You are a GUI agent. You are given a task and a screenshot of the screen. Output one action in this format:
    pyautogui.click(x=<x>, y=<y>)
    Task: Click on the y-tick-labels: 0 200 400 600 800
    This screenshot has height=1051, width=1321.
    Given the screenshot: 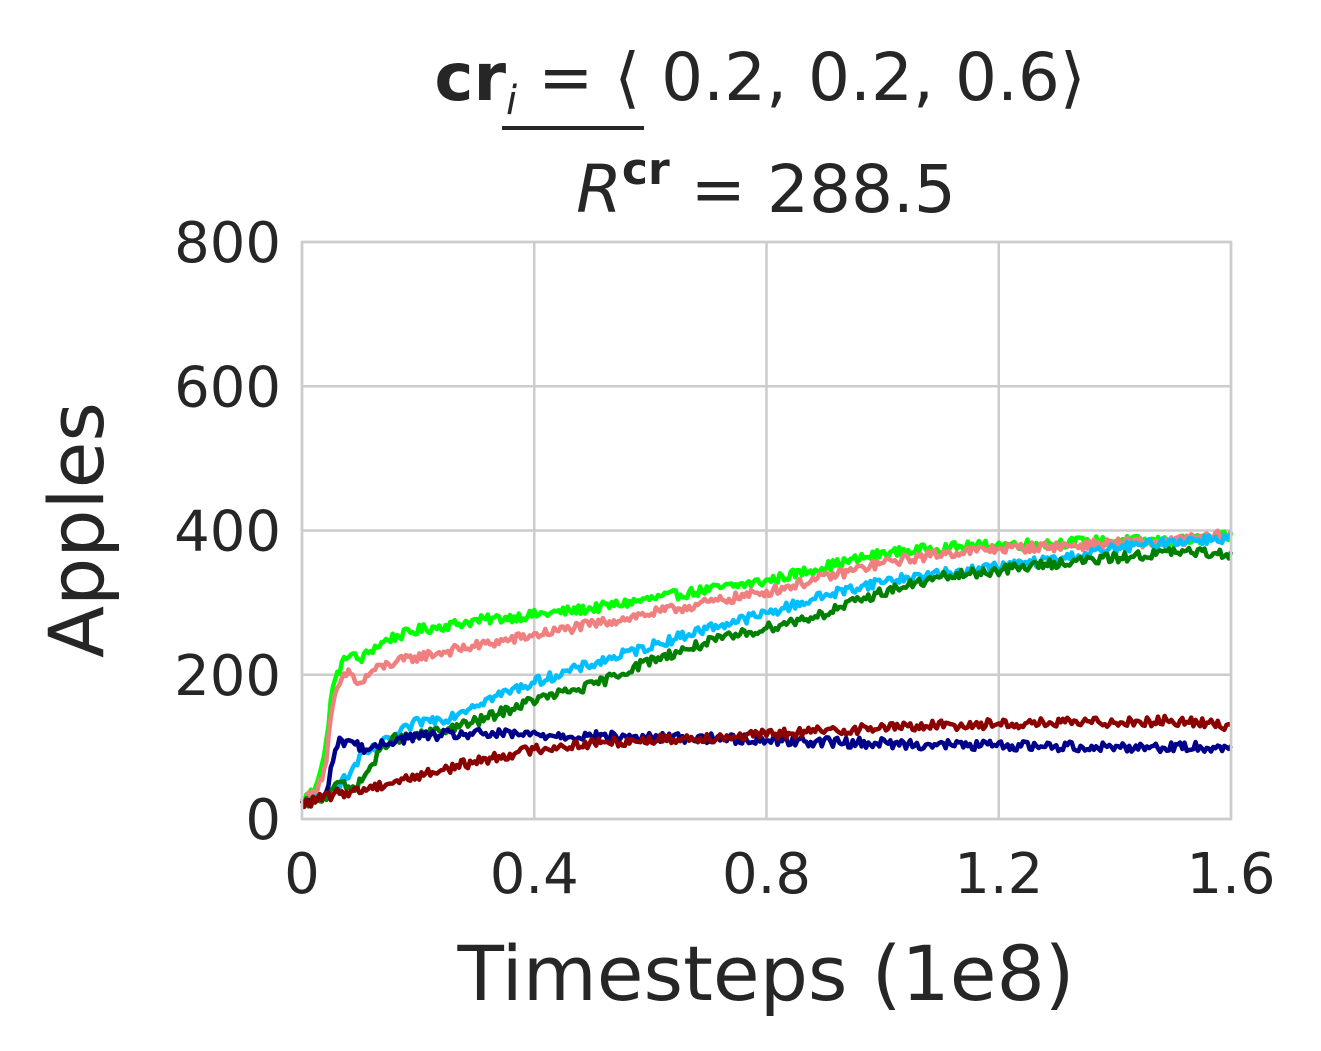 What is the action you would take?
    pyautogui.click(x=227, y=532)
    